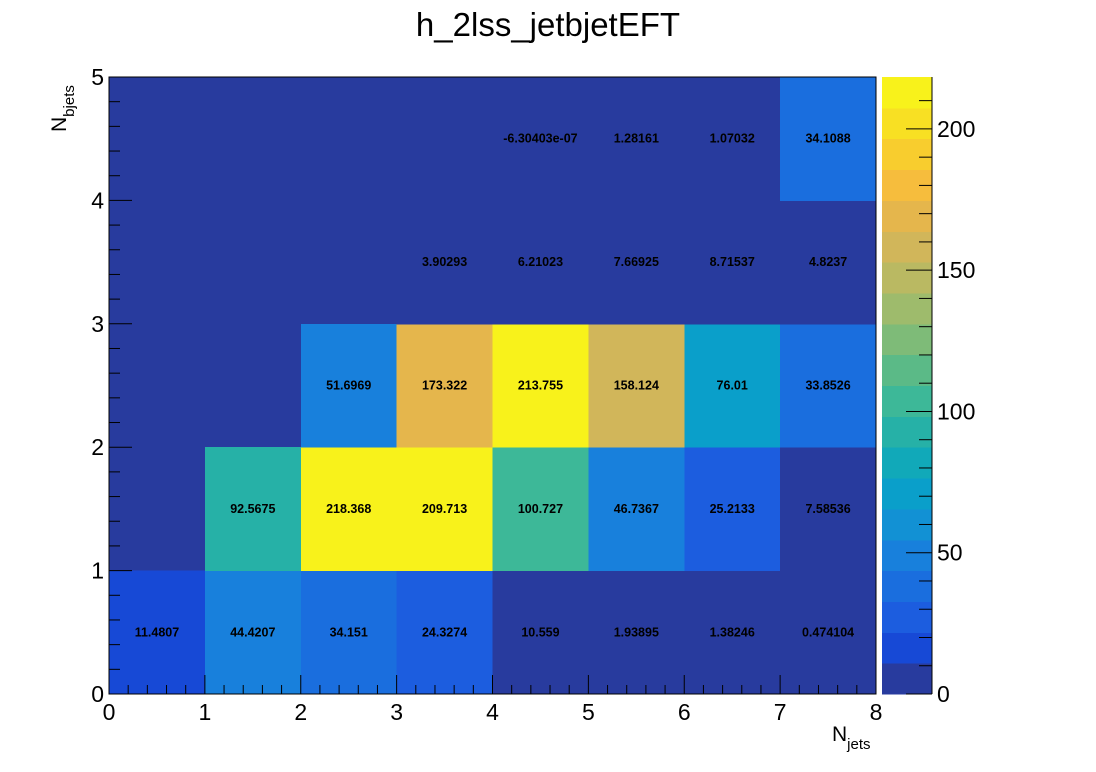 The height and width of the screenshot is (772, 1096). I want to click on x-tick-label: 3, so click(396, 712).